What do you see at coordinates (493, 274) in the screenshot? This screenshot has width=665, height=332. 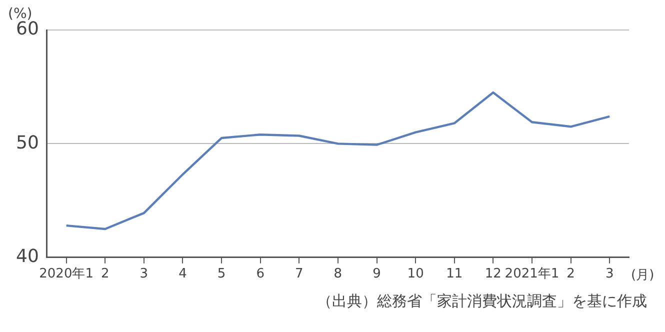 I see `x-tick-label: 12` at bounding box center [493, 274].